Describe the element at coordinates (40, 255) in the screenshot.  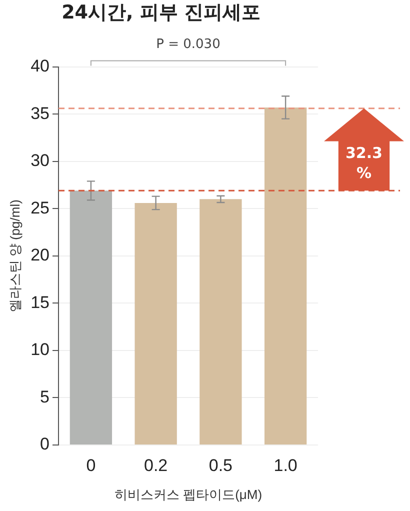
I see `y-tick-label: 20` at that location.